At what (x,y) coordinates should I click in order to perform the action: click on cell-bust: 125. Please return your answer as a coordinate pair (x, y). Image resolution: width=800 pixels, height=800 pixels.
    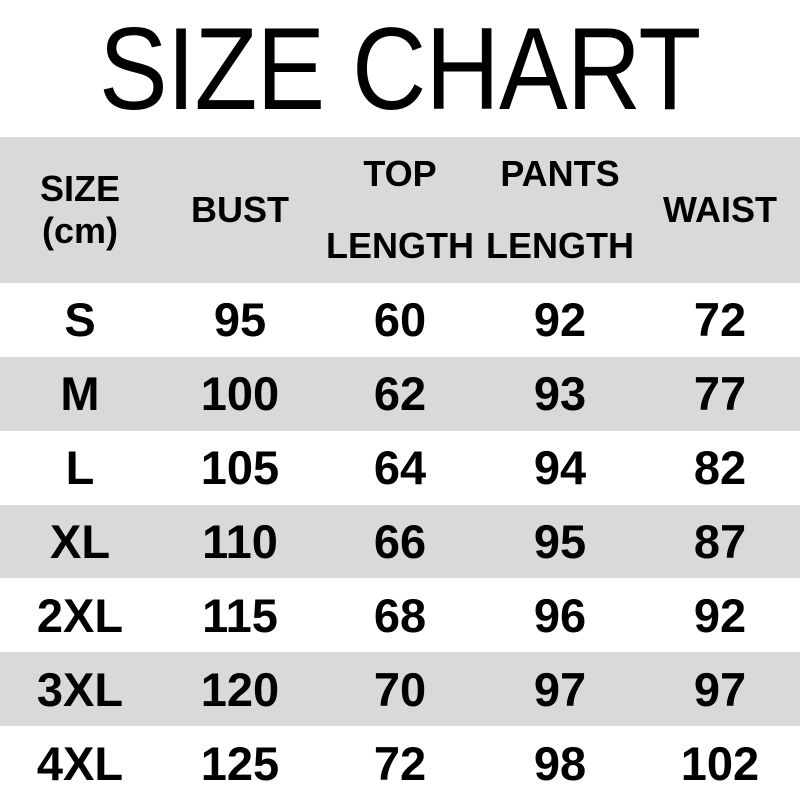
    Looking at the image, I should click on (240, 763).